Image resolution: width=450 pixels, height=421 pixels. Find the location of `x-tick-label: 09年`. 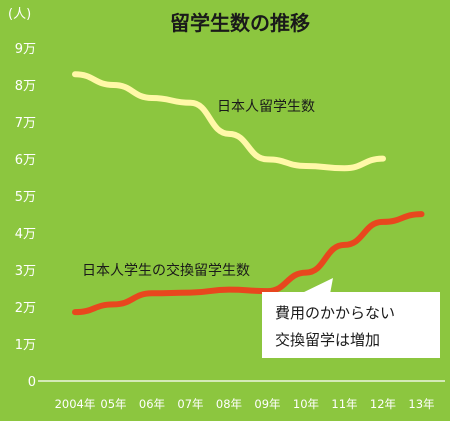

x-tick-label: 09年 is located at coordinates (267, 404).